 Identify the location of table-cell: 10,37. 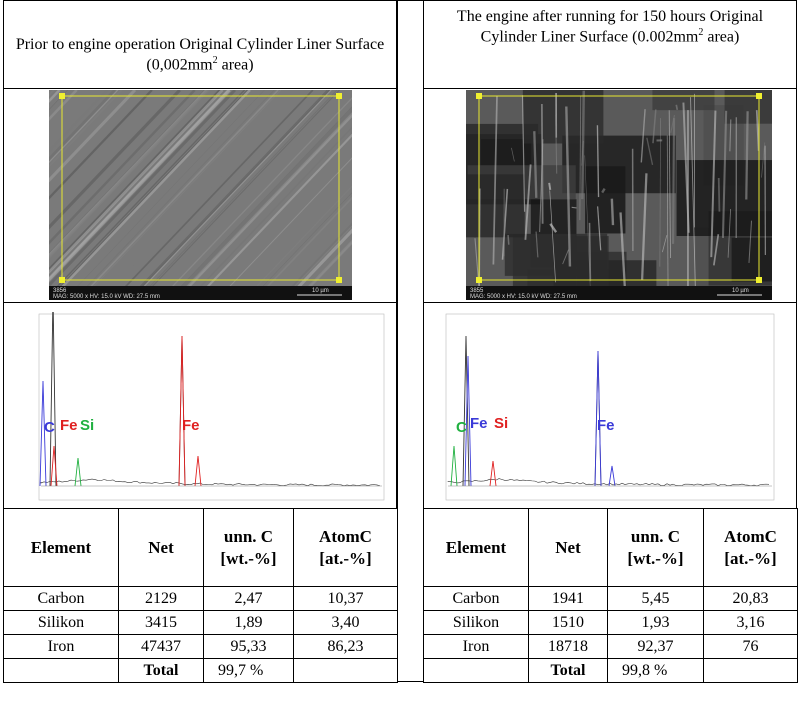
(345, 598).